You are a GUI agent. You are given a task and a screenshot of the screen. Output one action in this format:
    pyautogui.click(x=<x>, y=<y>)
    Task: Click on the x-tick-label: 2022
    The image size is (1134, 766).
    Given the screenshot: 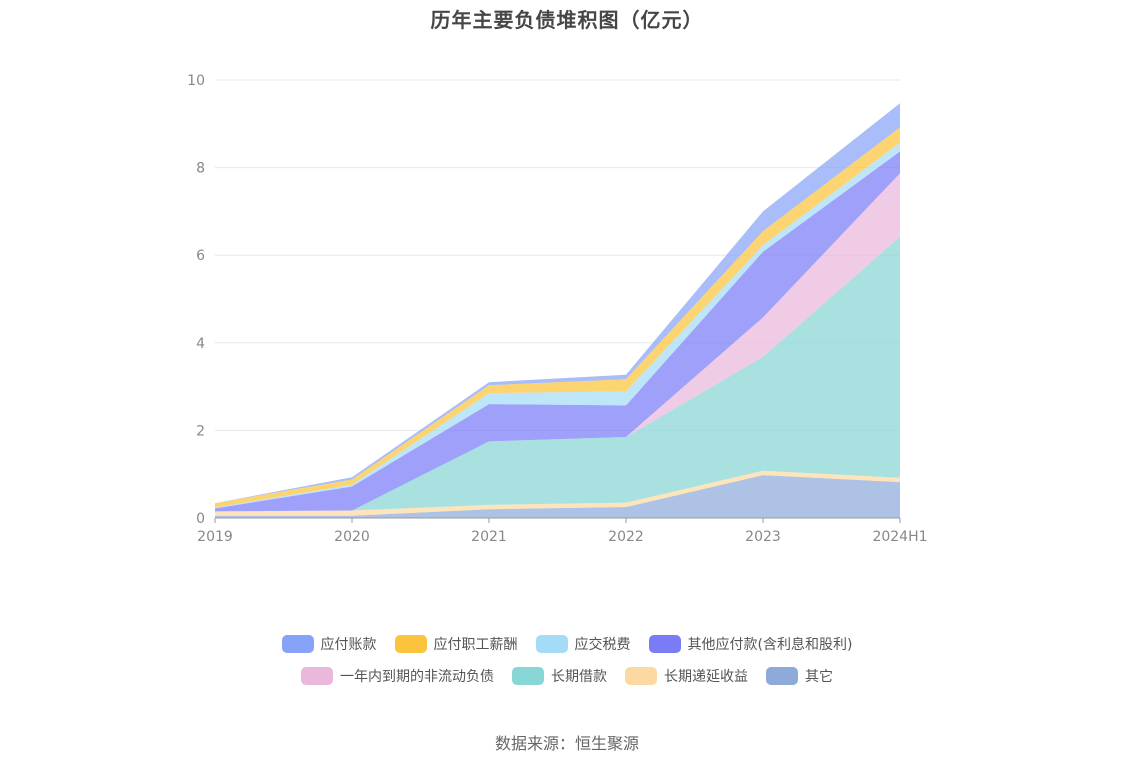 What is the action you would take?
    pyautogui.click(x=626, y=537)
    